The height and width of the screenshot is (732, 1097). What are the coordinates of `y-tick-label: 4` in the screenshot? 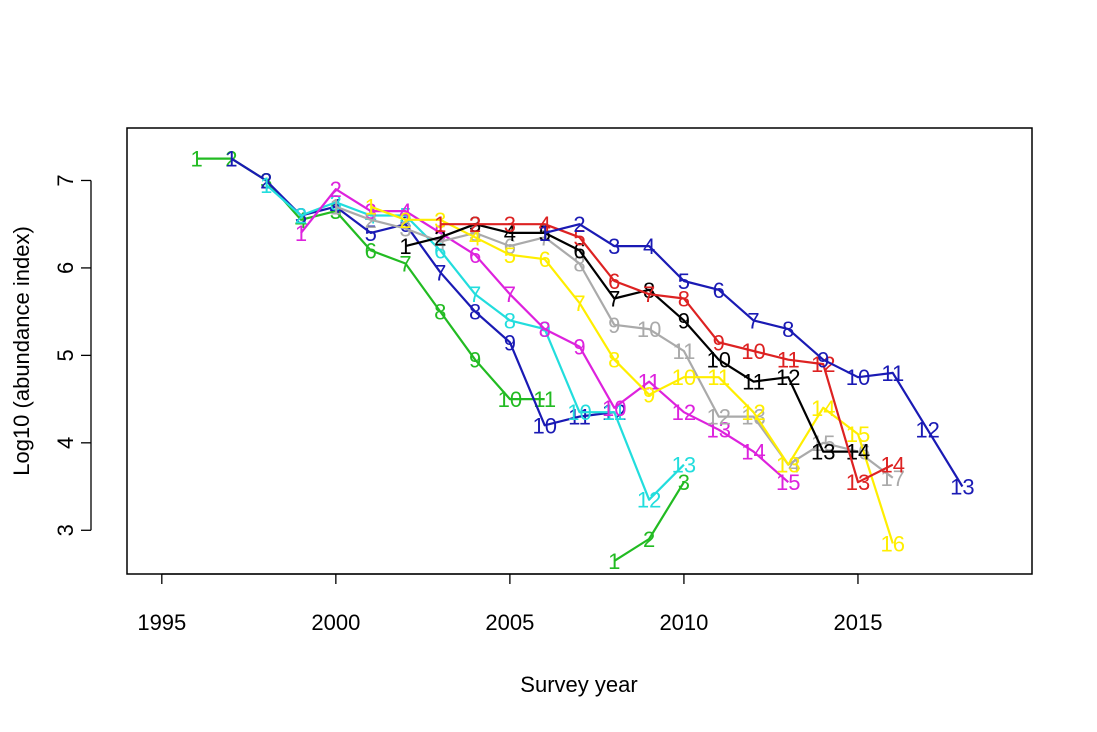 It's located at (65, 443).